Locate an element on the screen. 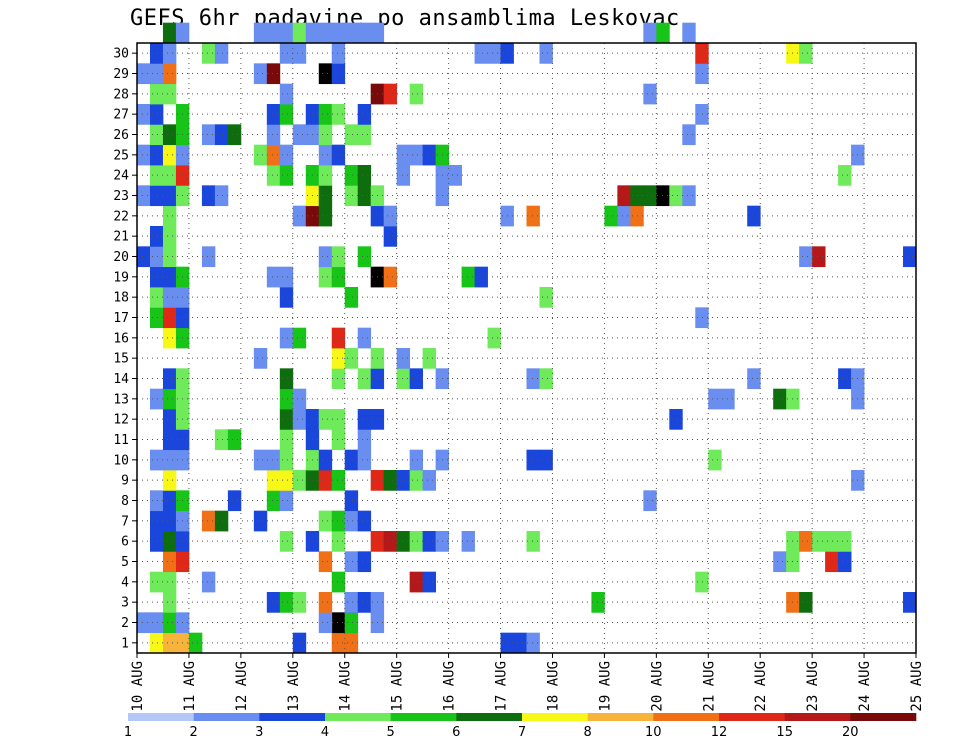 Image resolution: width=960 pixels, height=742 pixels. x-tick-label: 14 AUG is located at coordinates (346, 686).